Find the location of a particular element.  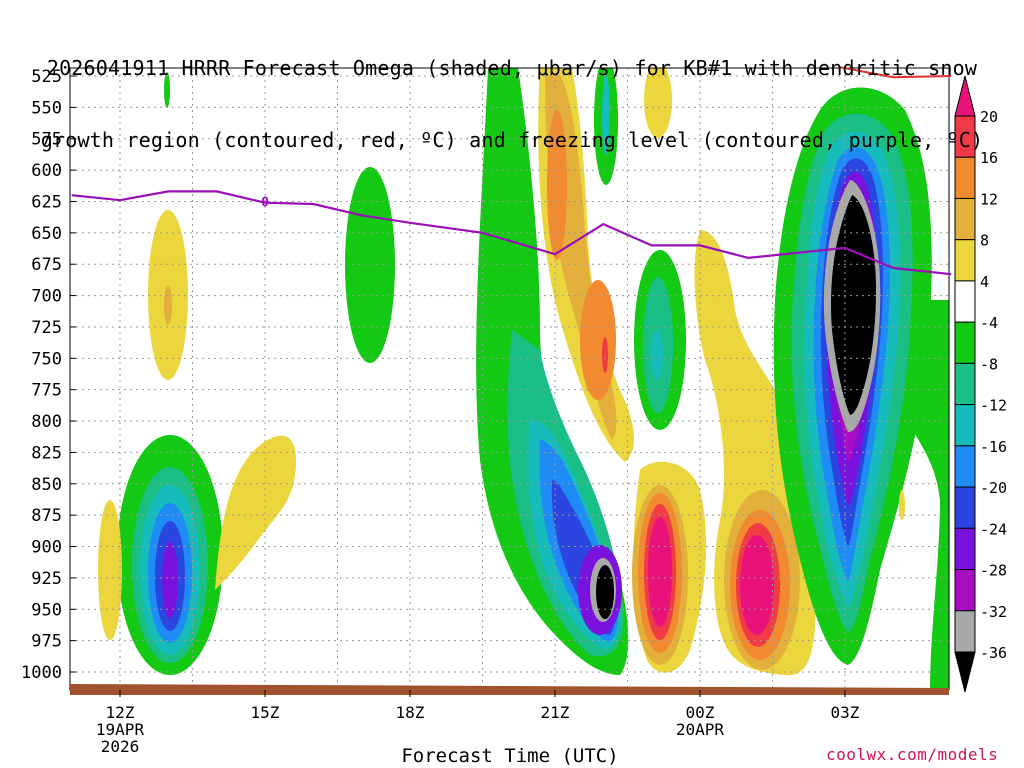

dendritic-growth-contour is located at coordinates (895, 72).